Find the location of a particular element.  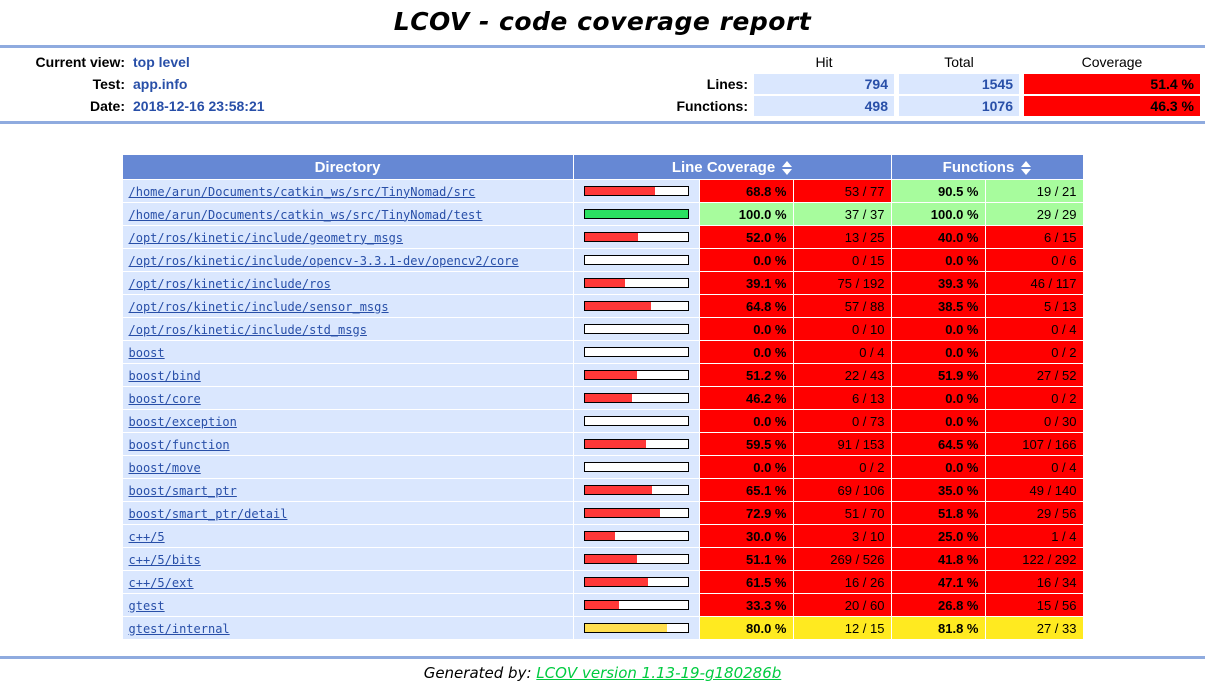

functions-ratio: 0 / 30 is located at coordinates (1034, 421).